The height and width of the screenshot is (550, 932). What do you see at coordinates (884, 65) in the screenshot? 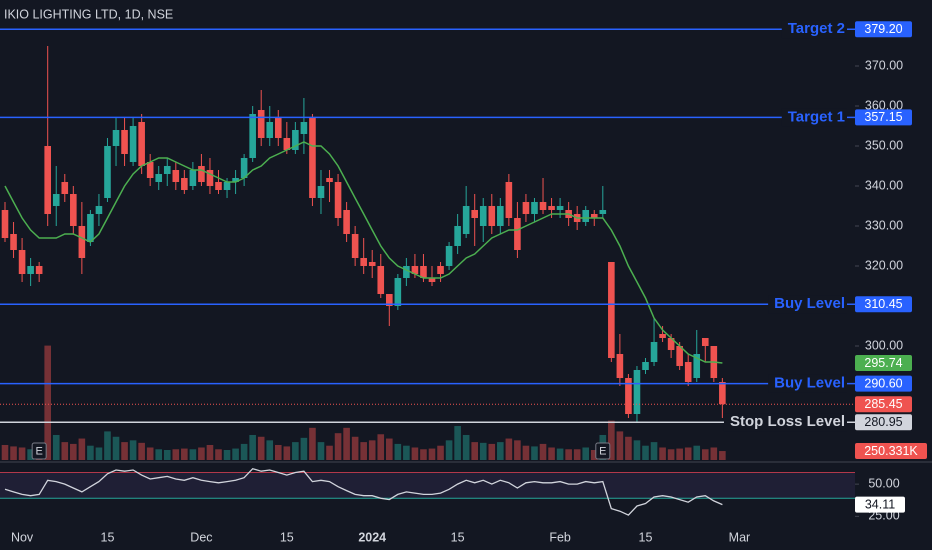
I see `y-tick-label: 370.00` at bounding box center [884, 65].